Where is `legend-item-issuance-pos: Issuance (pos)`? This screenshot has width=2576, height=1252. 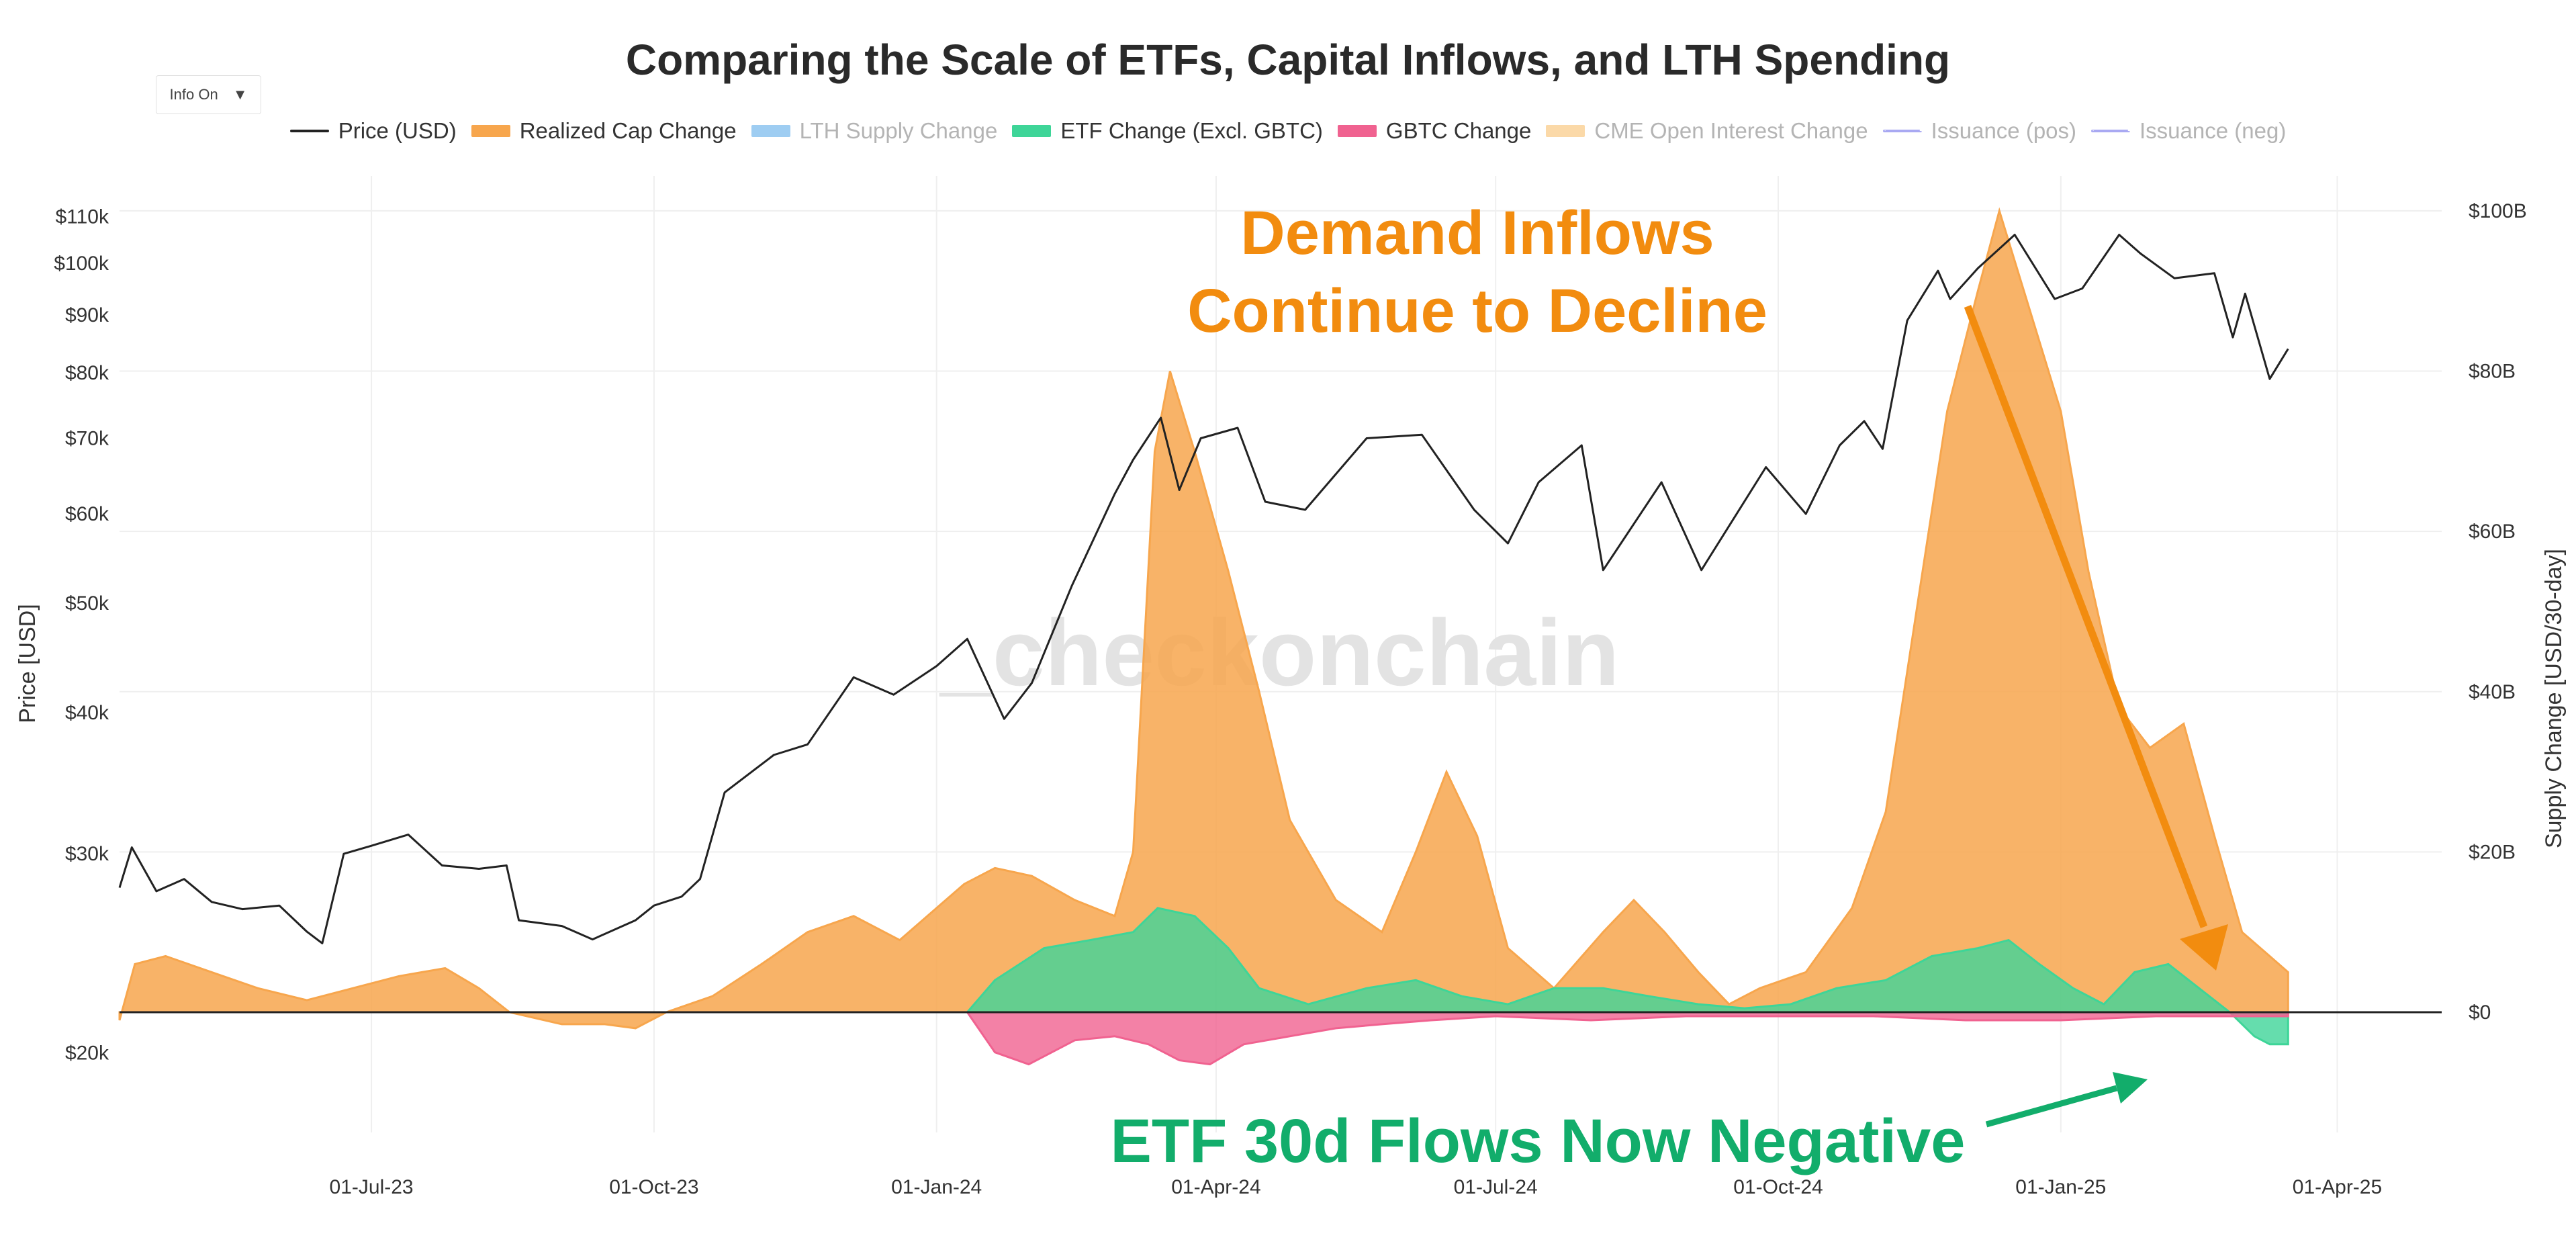
legend-item-issuance-pos: Issuance (pos) is located at coordinates (1979, 131).